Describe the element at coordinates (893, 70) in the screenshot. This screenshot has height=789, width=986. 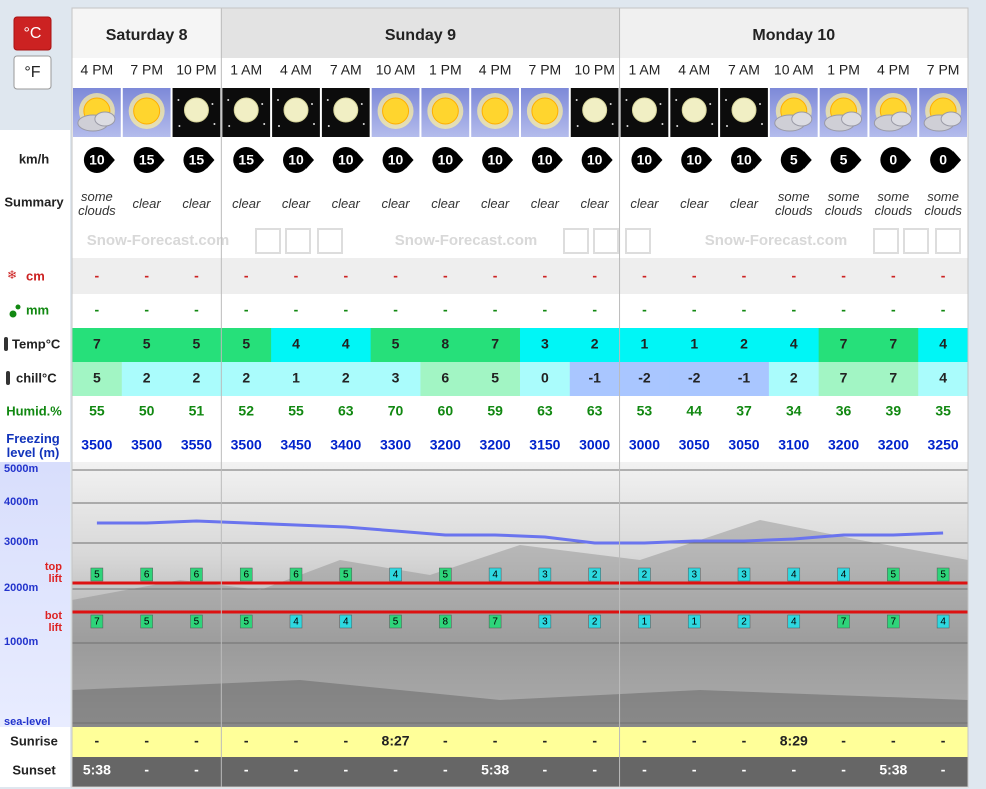
I see `time-label: 4 PM` at that location.